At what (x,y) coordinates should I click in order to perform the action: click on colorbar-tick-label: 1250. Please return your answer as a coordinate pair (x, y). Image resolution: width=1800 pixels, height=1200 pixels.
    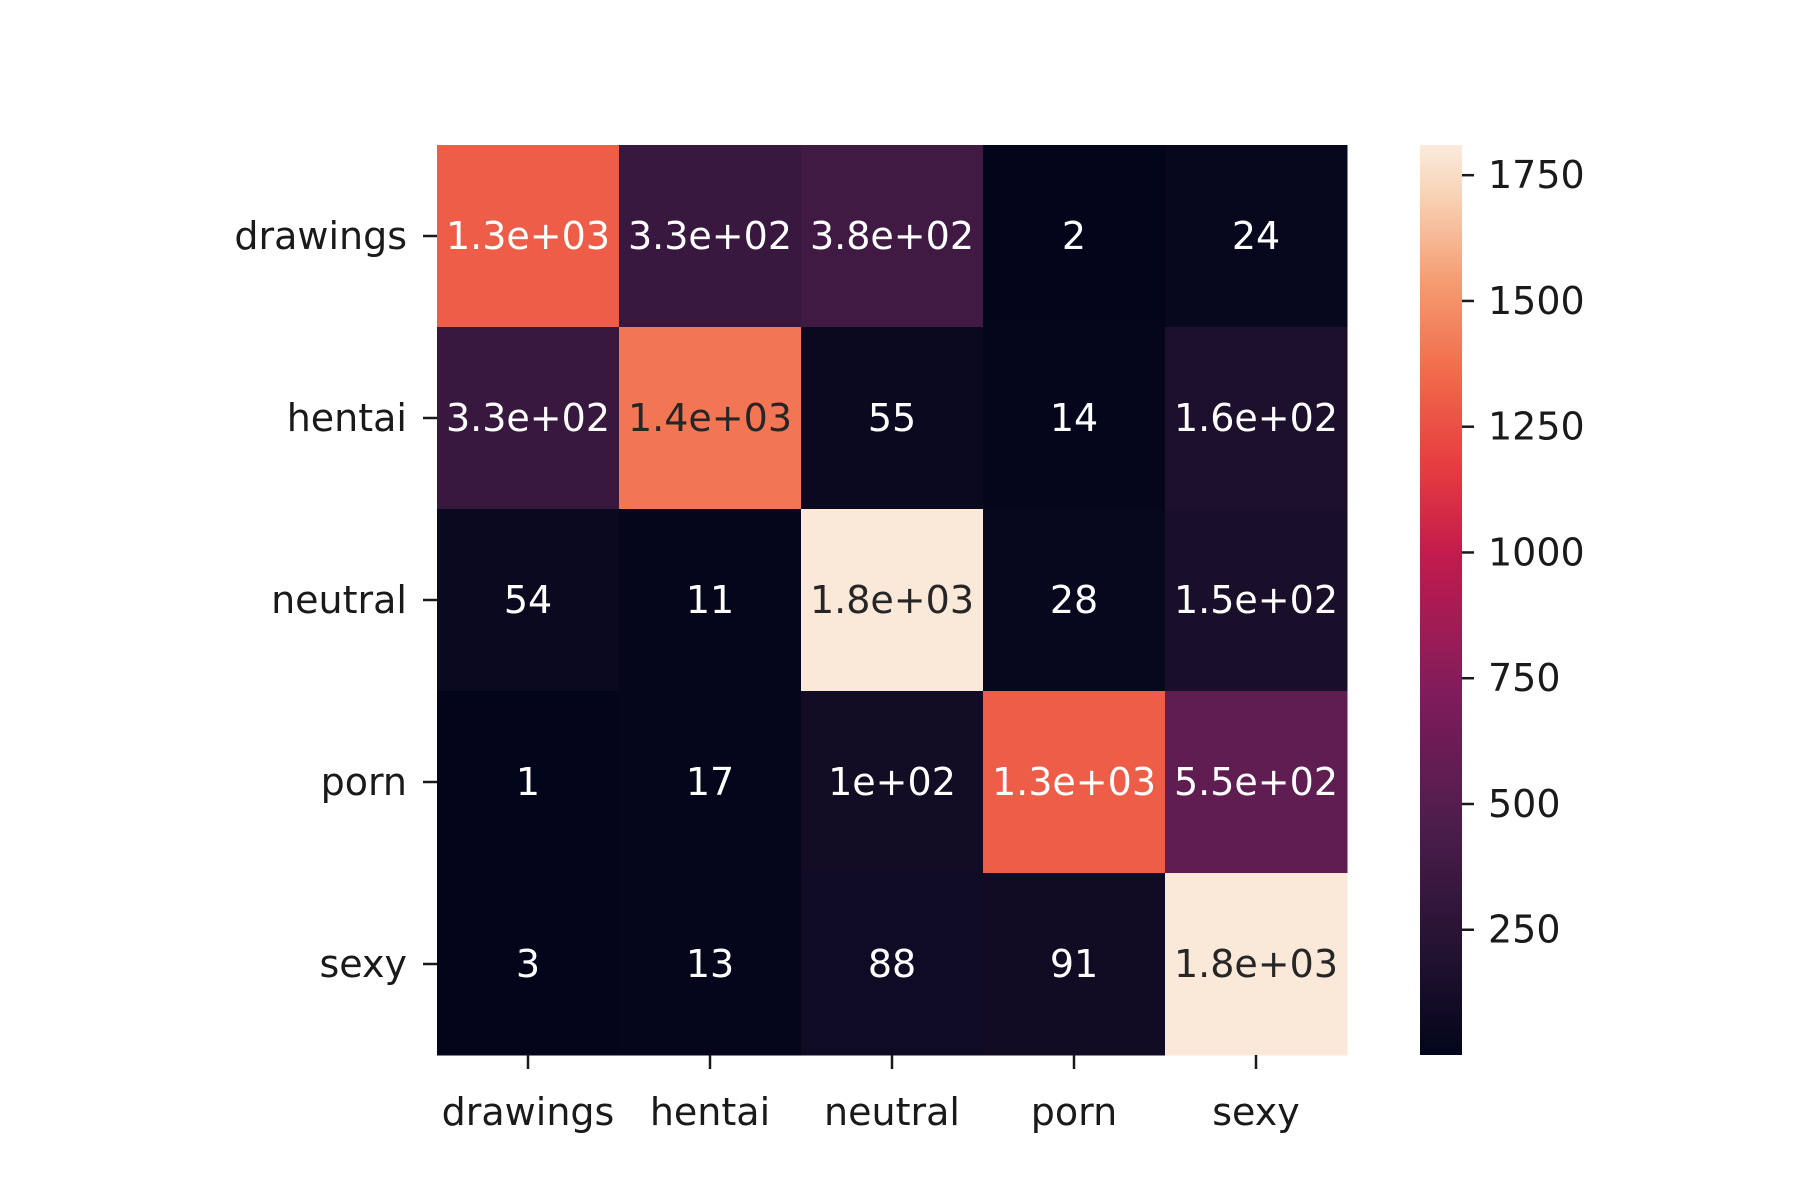
    Looking at the image, I should click on (1536, 427).